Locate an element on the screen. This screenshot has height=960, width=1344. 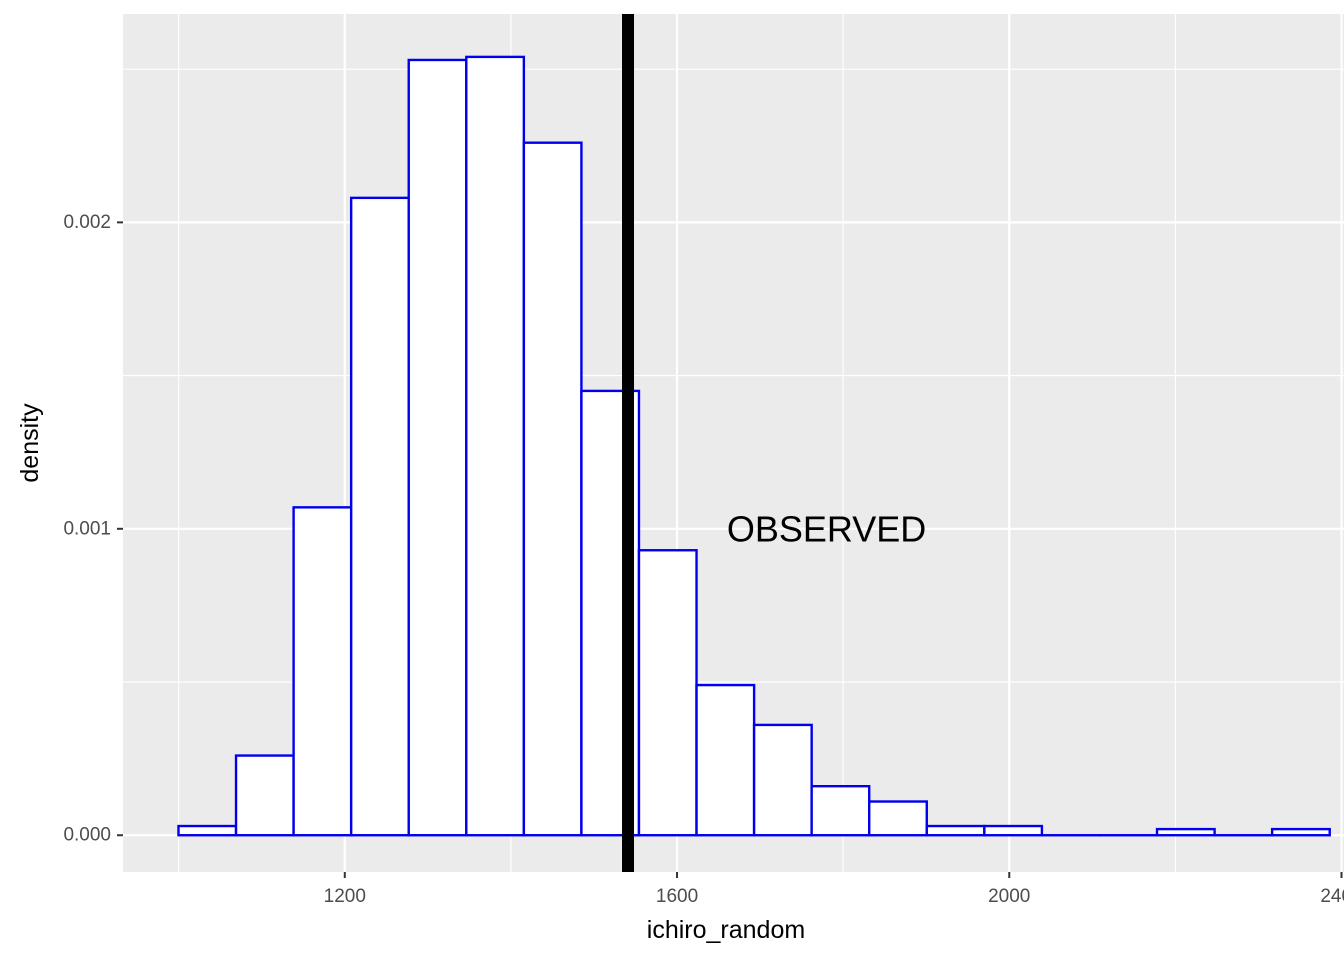
x-tick-label: 2400 is located at coordinates (1332, 896).